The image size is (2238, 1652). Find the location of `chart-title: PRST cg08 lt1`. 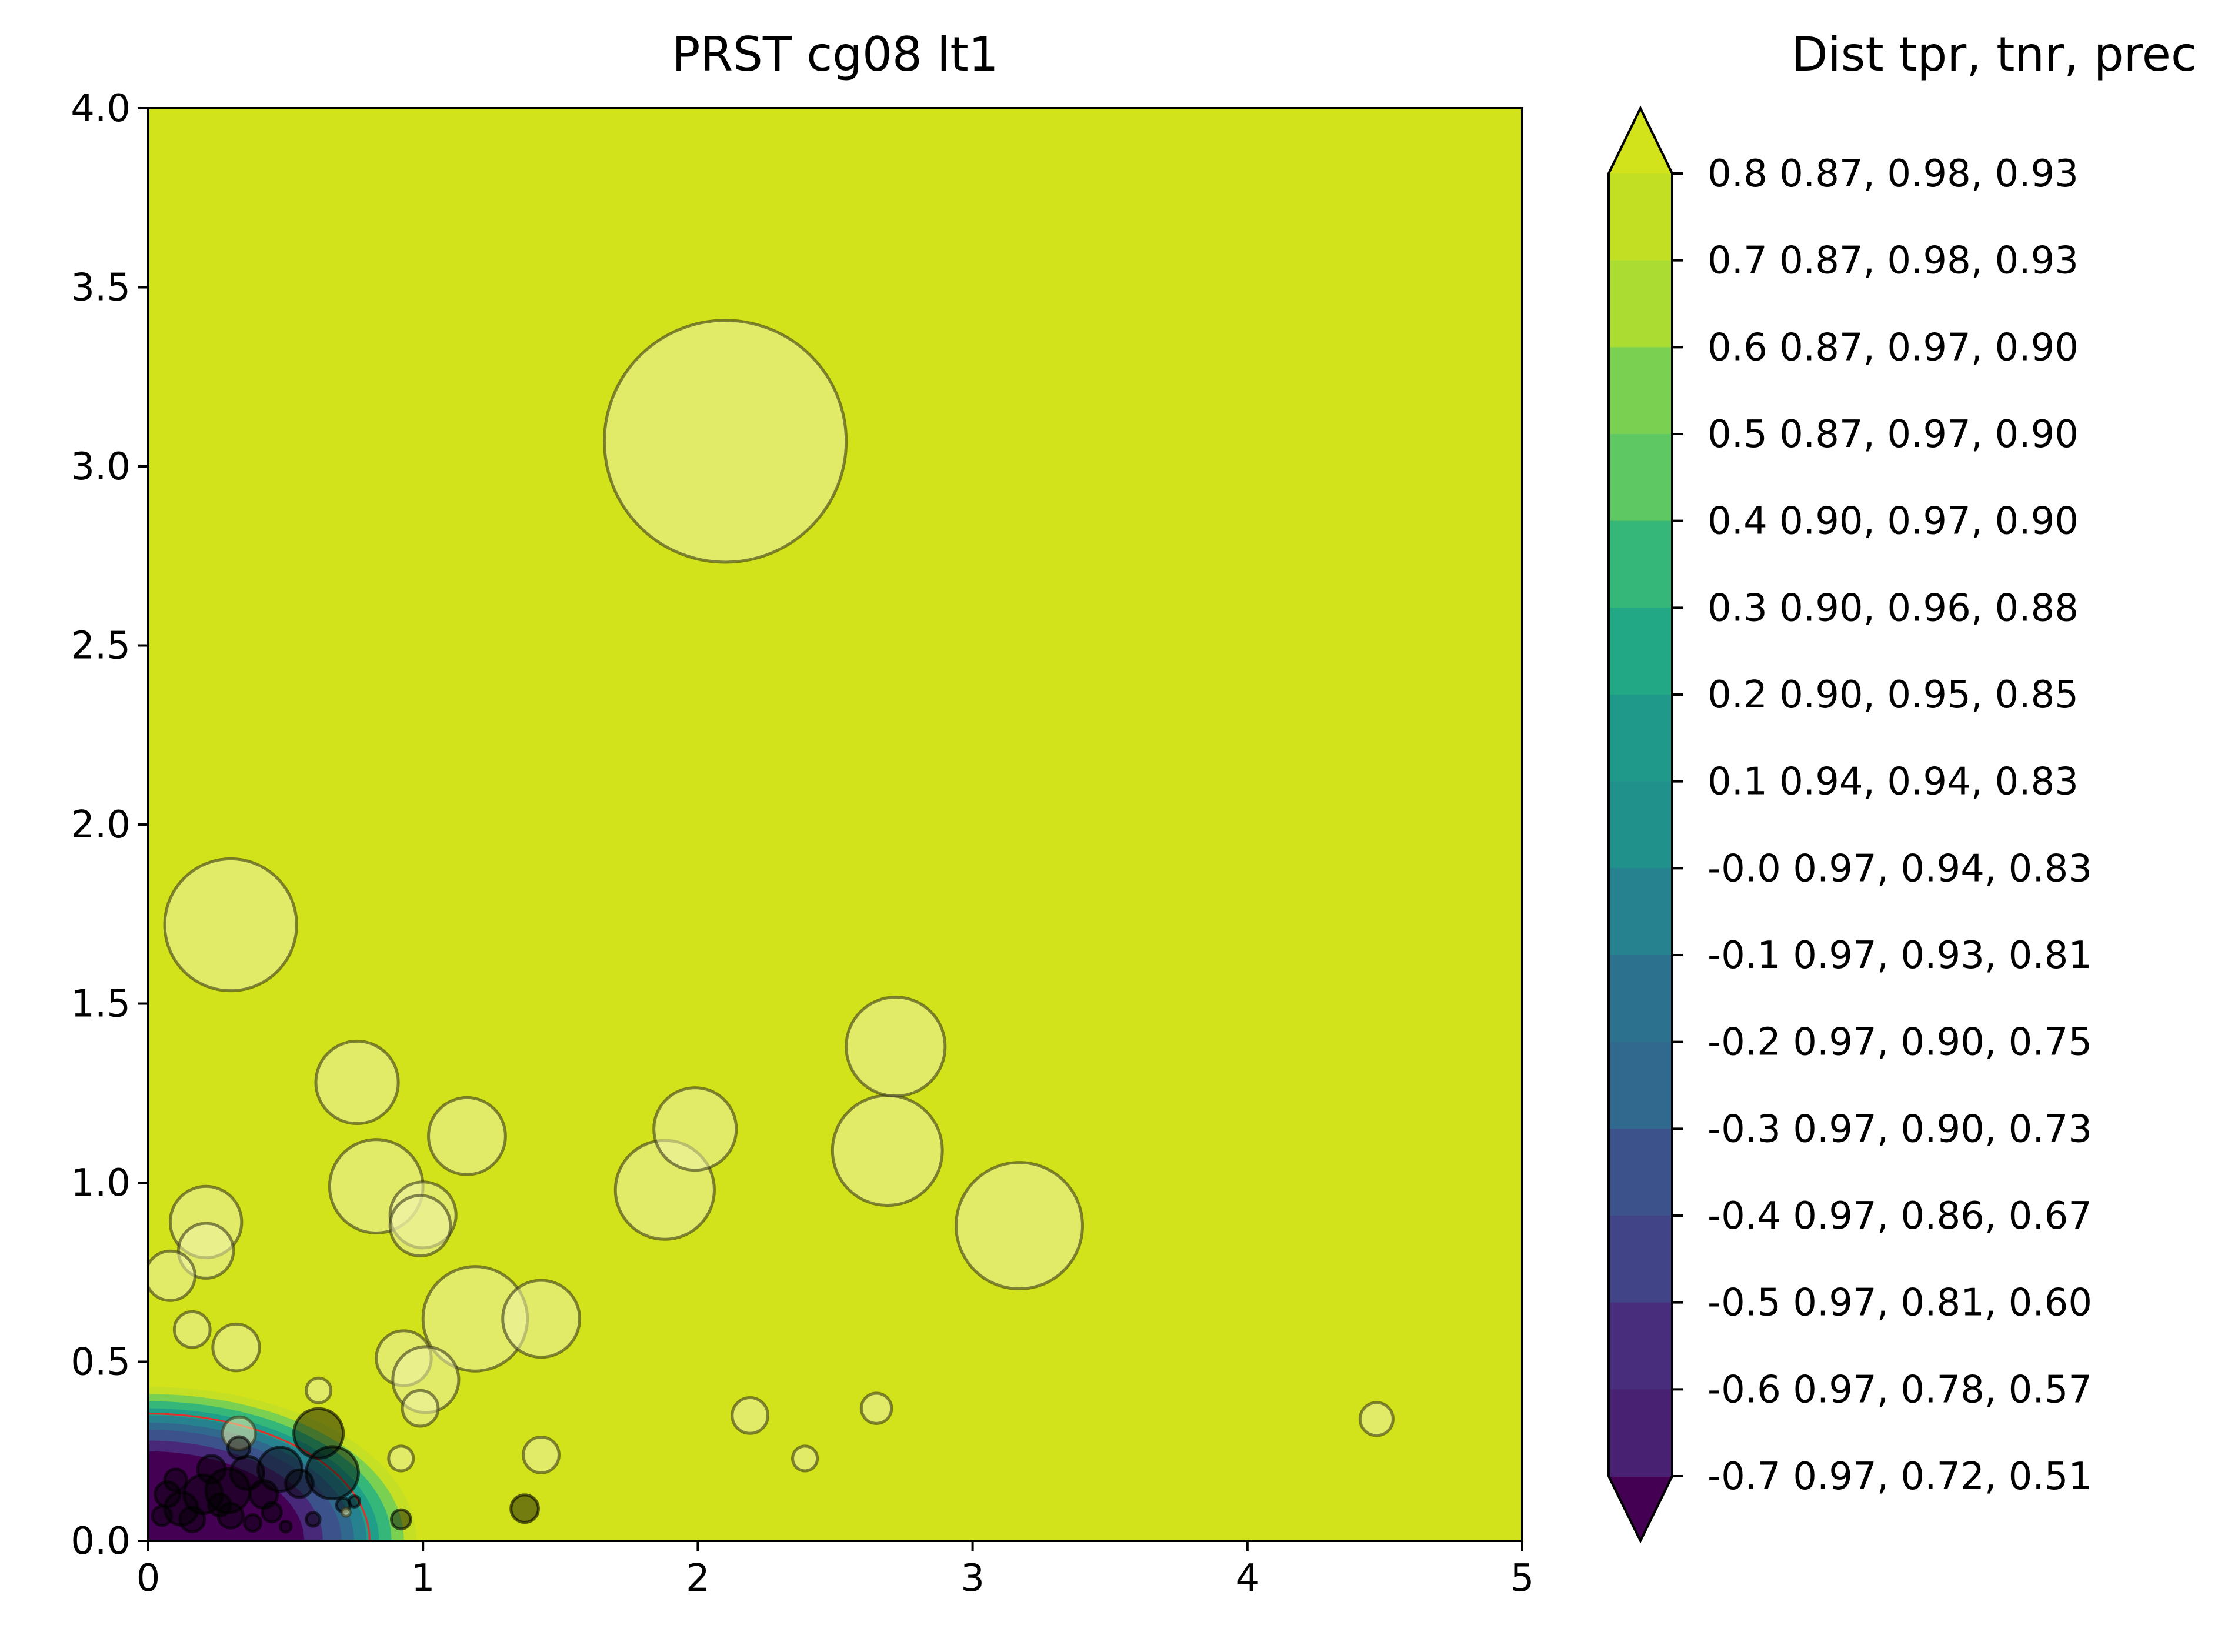

chart-title: PRST cg08 lt1 is located at coordinates (835, 54).